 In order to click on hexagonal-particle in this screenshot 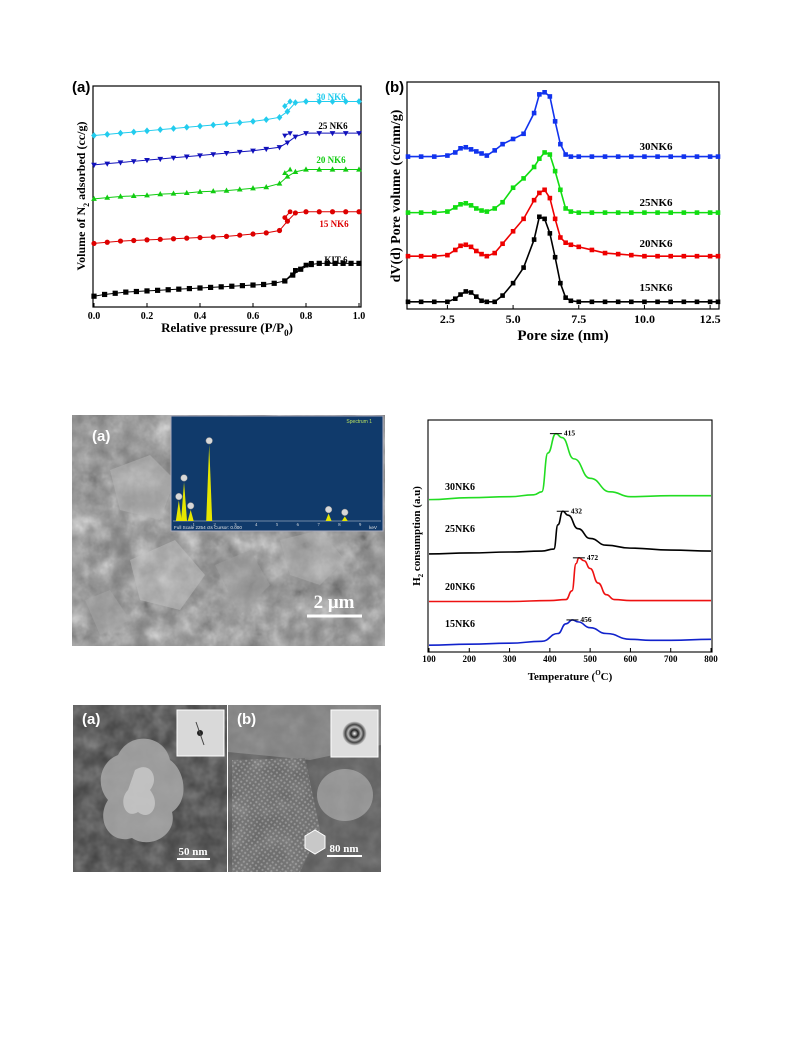, I will do `click(315, 842)`.